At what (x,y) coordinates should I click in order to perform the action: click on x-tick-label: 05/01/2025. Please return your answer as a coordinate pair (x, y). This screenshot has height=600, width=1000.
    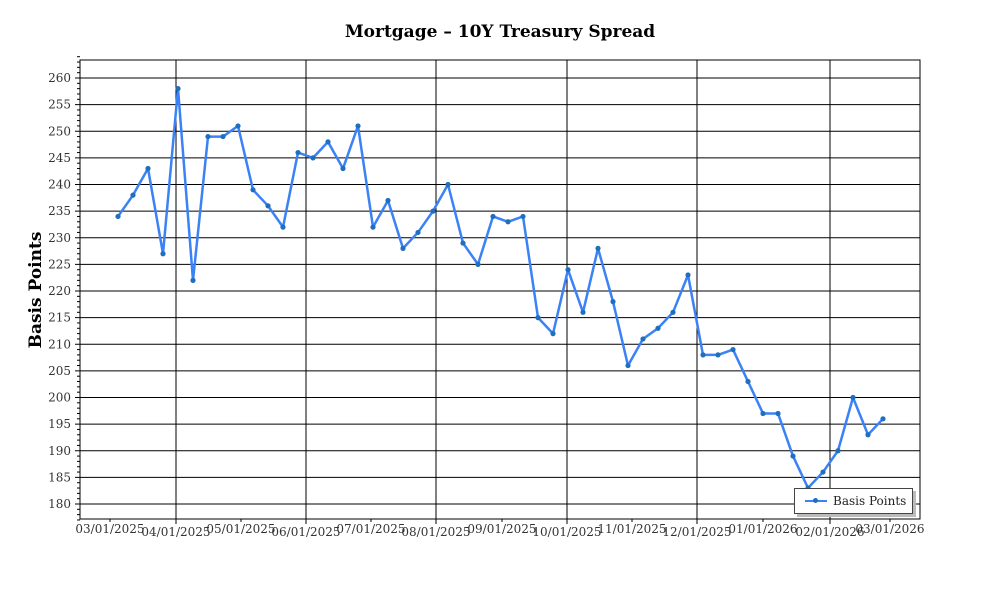
    Looking at the image, I should click on (240, 529).